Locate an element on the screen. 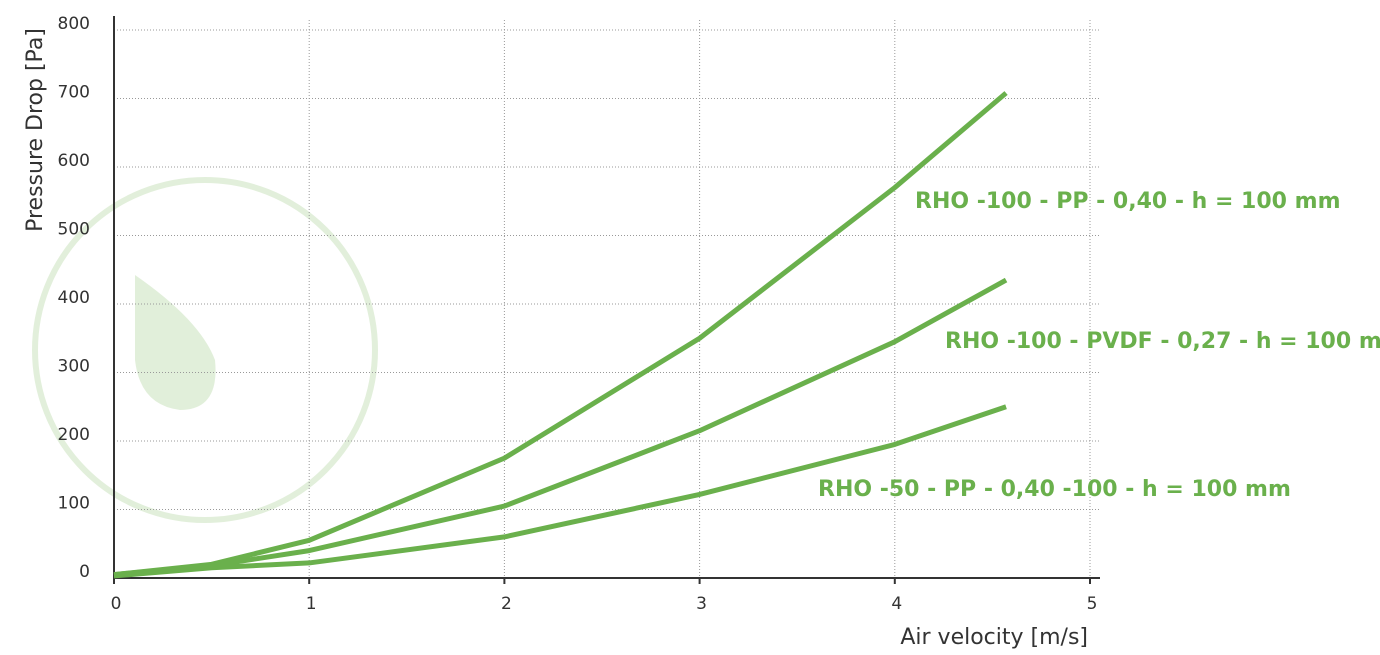 The image size is (1380, 655). y-tick-label: 0 is located at coordinates (84, 572).